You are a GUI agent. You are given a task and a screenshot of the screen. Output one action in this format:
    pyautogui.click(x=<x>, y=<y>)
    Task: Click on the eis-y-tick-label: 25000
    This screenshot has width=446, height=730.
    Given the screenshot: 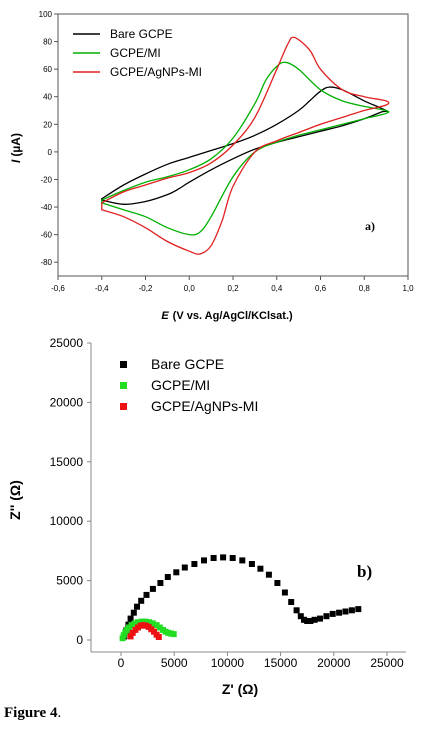 What is the action you would take?
    pyautogui.click(x=67, y=343)
    